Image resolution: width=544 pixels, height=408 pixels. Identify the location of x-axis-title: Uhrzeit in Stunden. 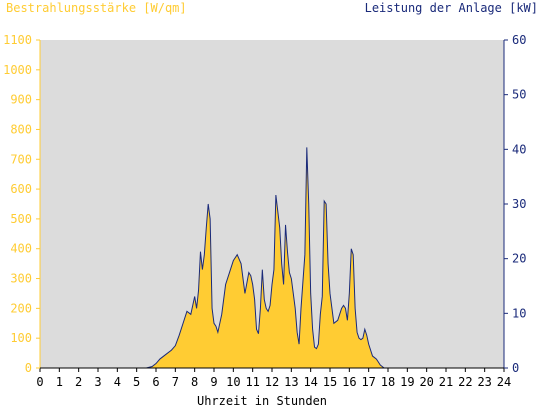
(262, 401).